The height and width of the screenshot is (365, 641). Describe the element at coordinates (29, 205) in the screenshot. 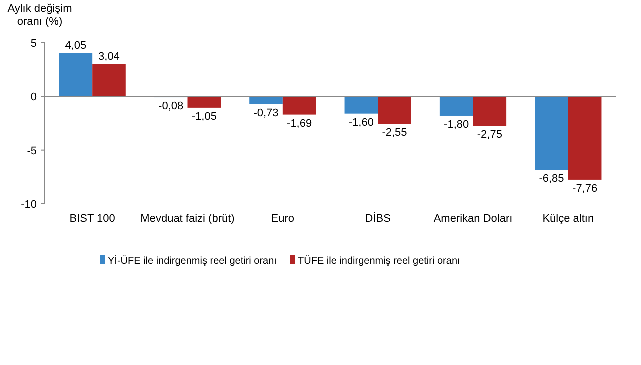

I see `y-tick-label: -10` at that location.